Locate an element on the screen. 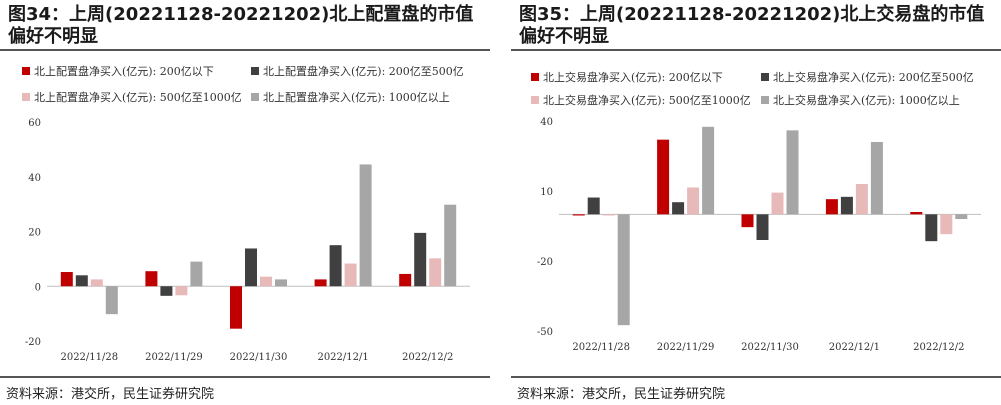 This screenshot has width=1001, height=405. legend-item: 北上配置盘净买入(亿元): 200亿至500亿 is located at coordinates (357, 71).